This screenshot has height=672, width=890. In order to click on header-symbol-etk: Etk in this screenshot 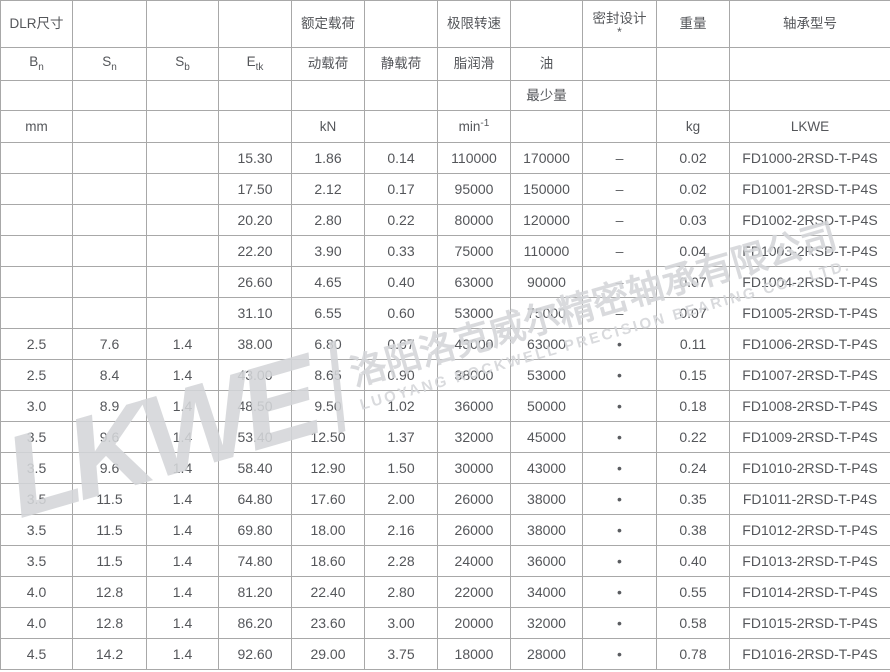, I will do `click(255, 64)`.